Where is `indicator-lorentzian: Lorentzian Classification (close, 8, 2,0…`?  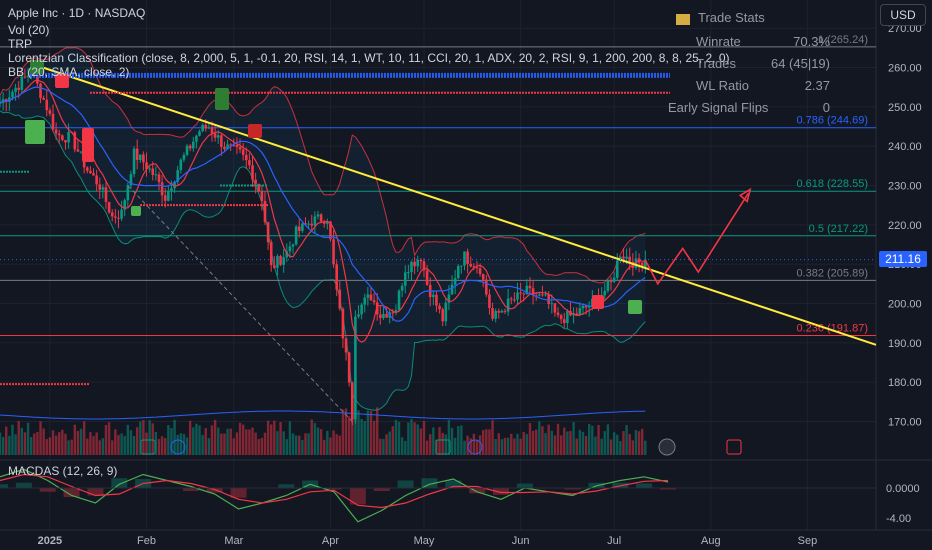
indicator-lorentzian: Lorentzian Classification (close, 8, 2,0… is located at coordinates (369, 58).